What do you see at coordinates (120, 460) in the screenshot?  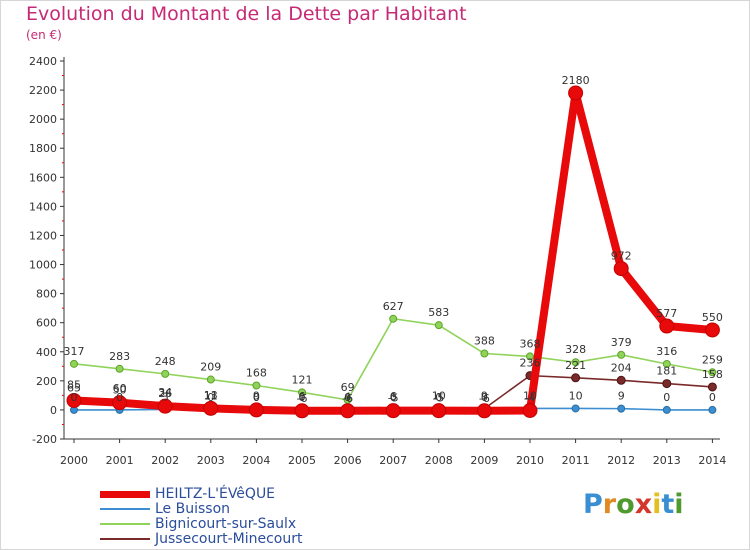 I see `x-tick-label: 2001` at bounding box center [120, 460].